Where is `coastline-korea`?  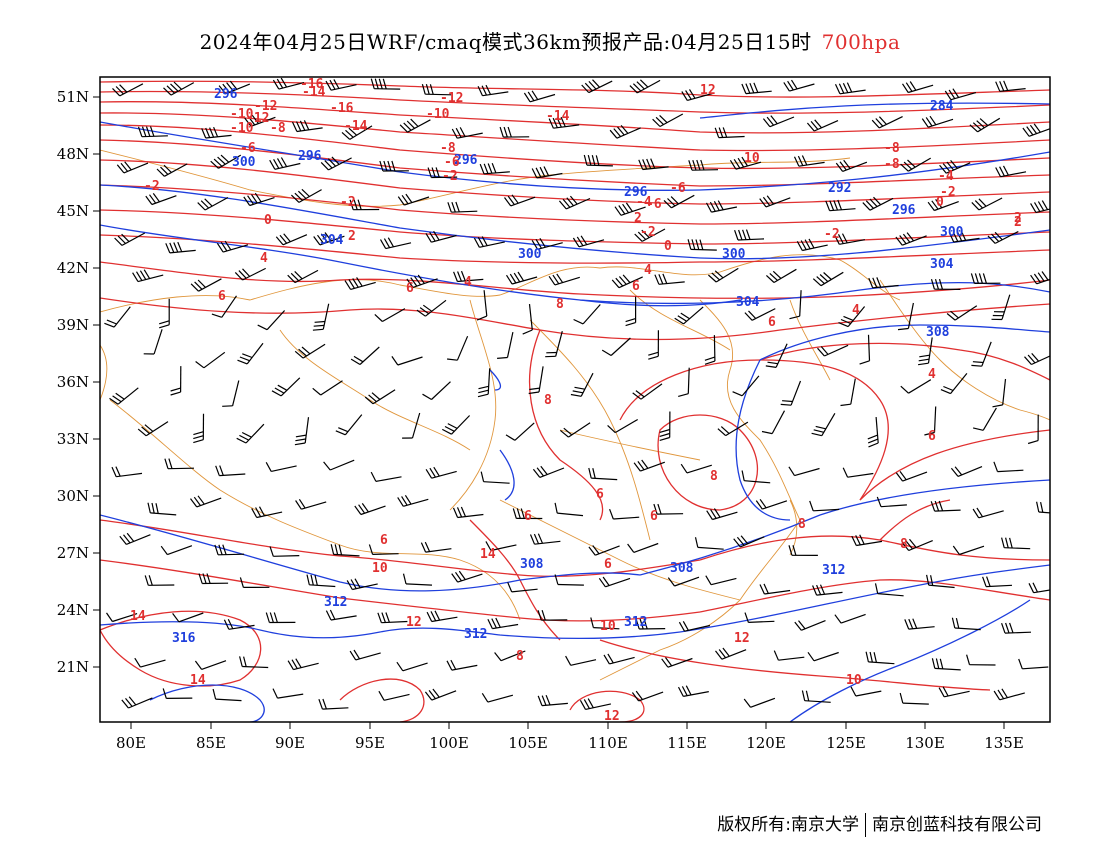
coastline-korea is located at coordinates (810, 340).